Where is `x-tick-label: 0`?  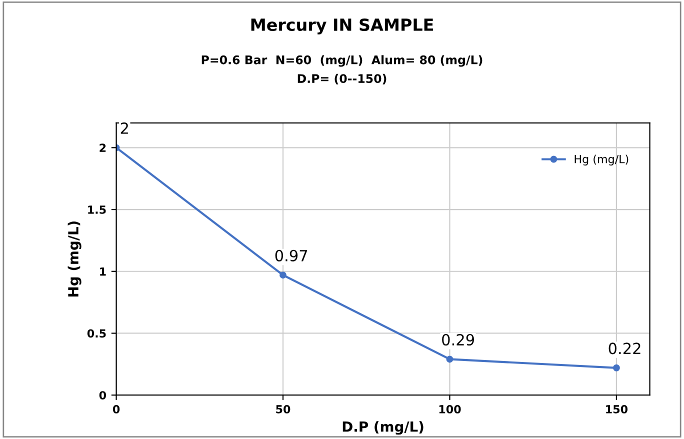 x-tick-label: 0 is located at coordinates (116, 409).